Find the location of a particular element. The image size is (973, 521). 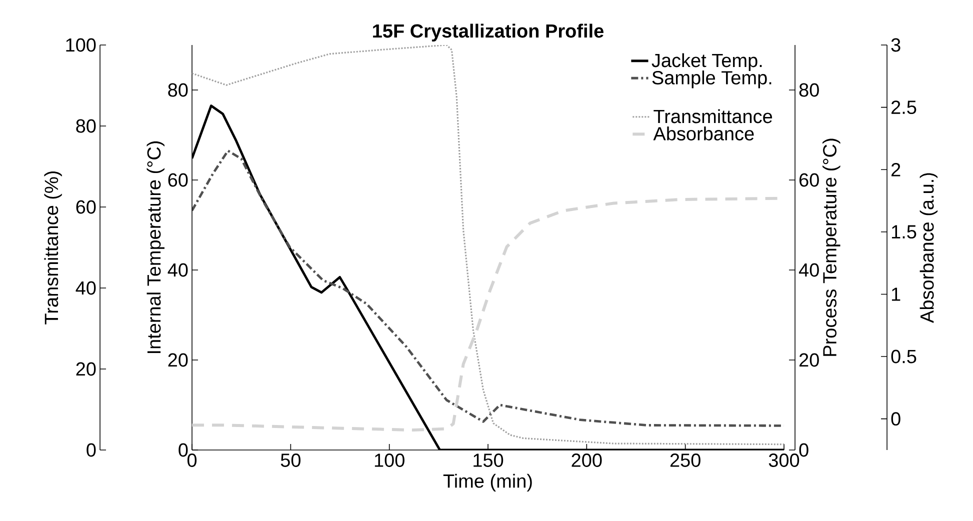

x-tick-label: 50 is located at coordinates (290, 460).